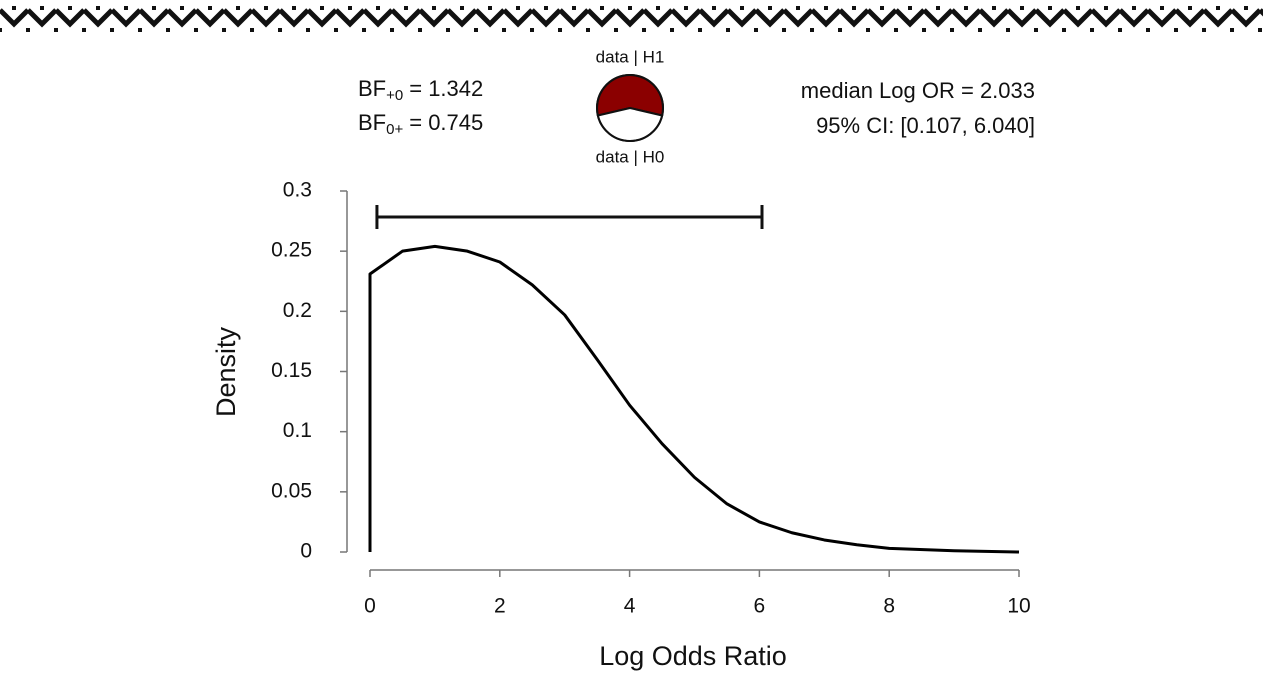 The height and width of the screenshot is (675, 1263). I want to click on bf-value: = 1.342, so click(446, 88).